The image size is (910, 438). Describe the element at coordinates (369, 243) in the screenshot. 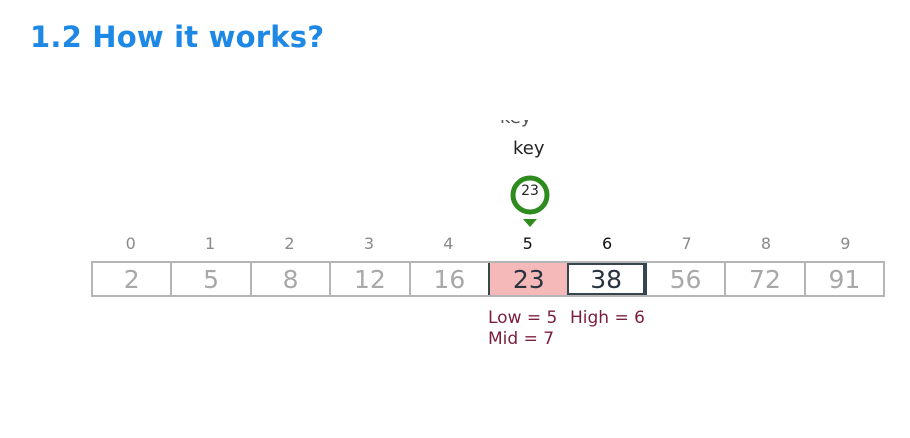

I see `index-label-3: 3` at that location.